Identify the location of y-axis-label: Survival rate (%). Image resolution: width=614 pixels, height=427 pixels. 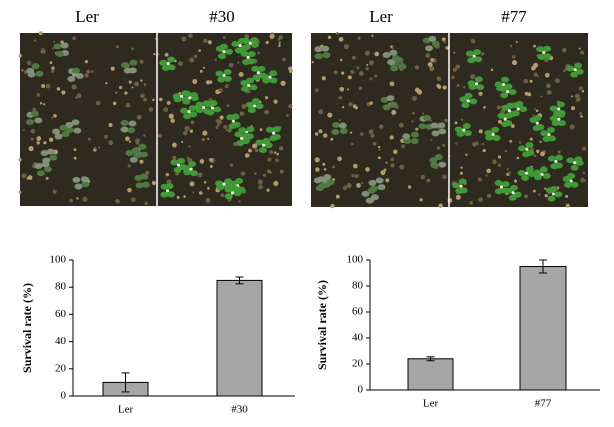
(27, 328).